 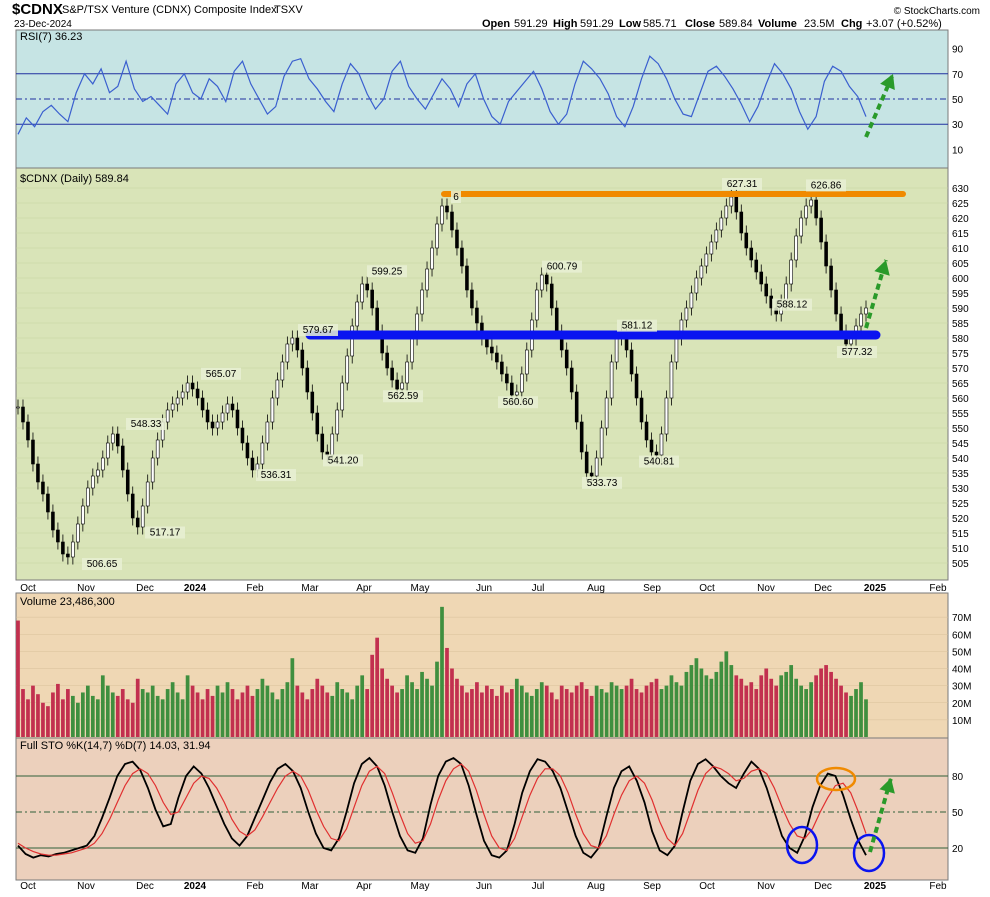 What do you see at coordinates (960, 444) in the screenshot?
I see `price-tick-label: 545` at bounding box center [960, 444].